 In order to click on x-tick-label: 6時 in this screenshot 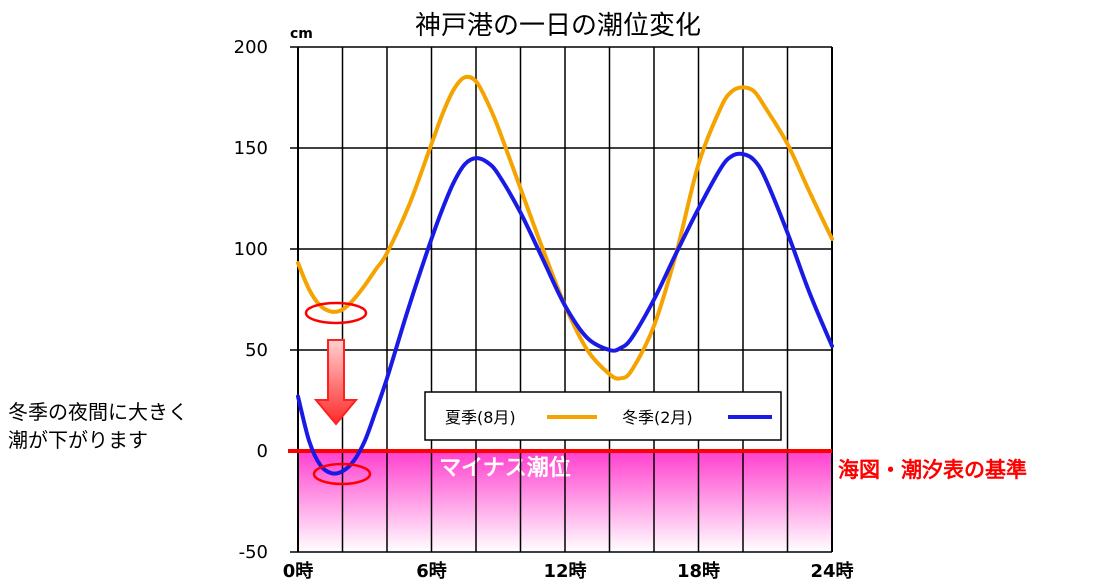, I will do `click(431, 571)`.